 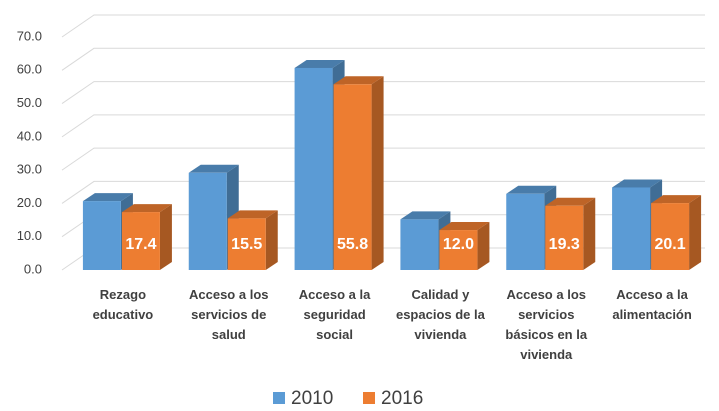 I want to click on y-tick-label: 10.0, so click(x=29, y=235).